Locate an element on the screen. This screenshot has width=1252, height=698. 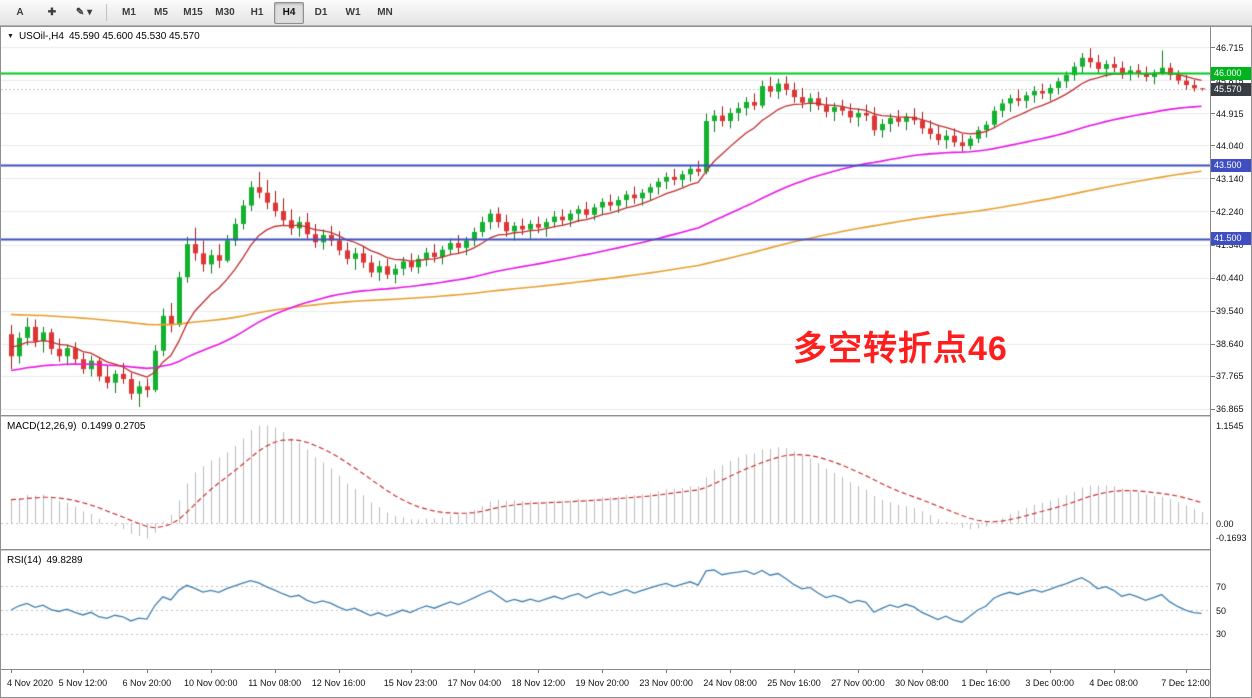
price-badge-43500: 43.500 is located at coordinates (1231, 165).